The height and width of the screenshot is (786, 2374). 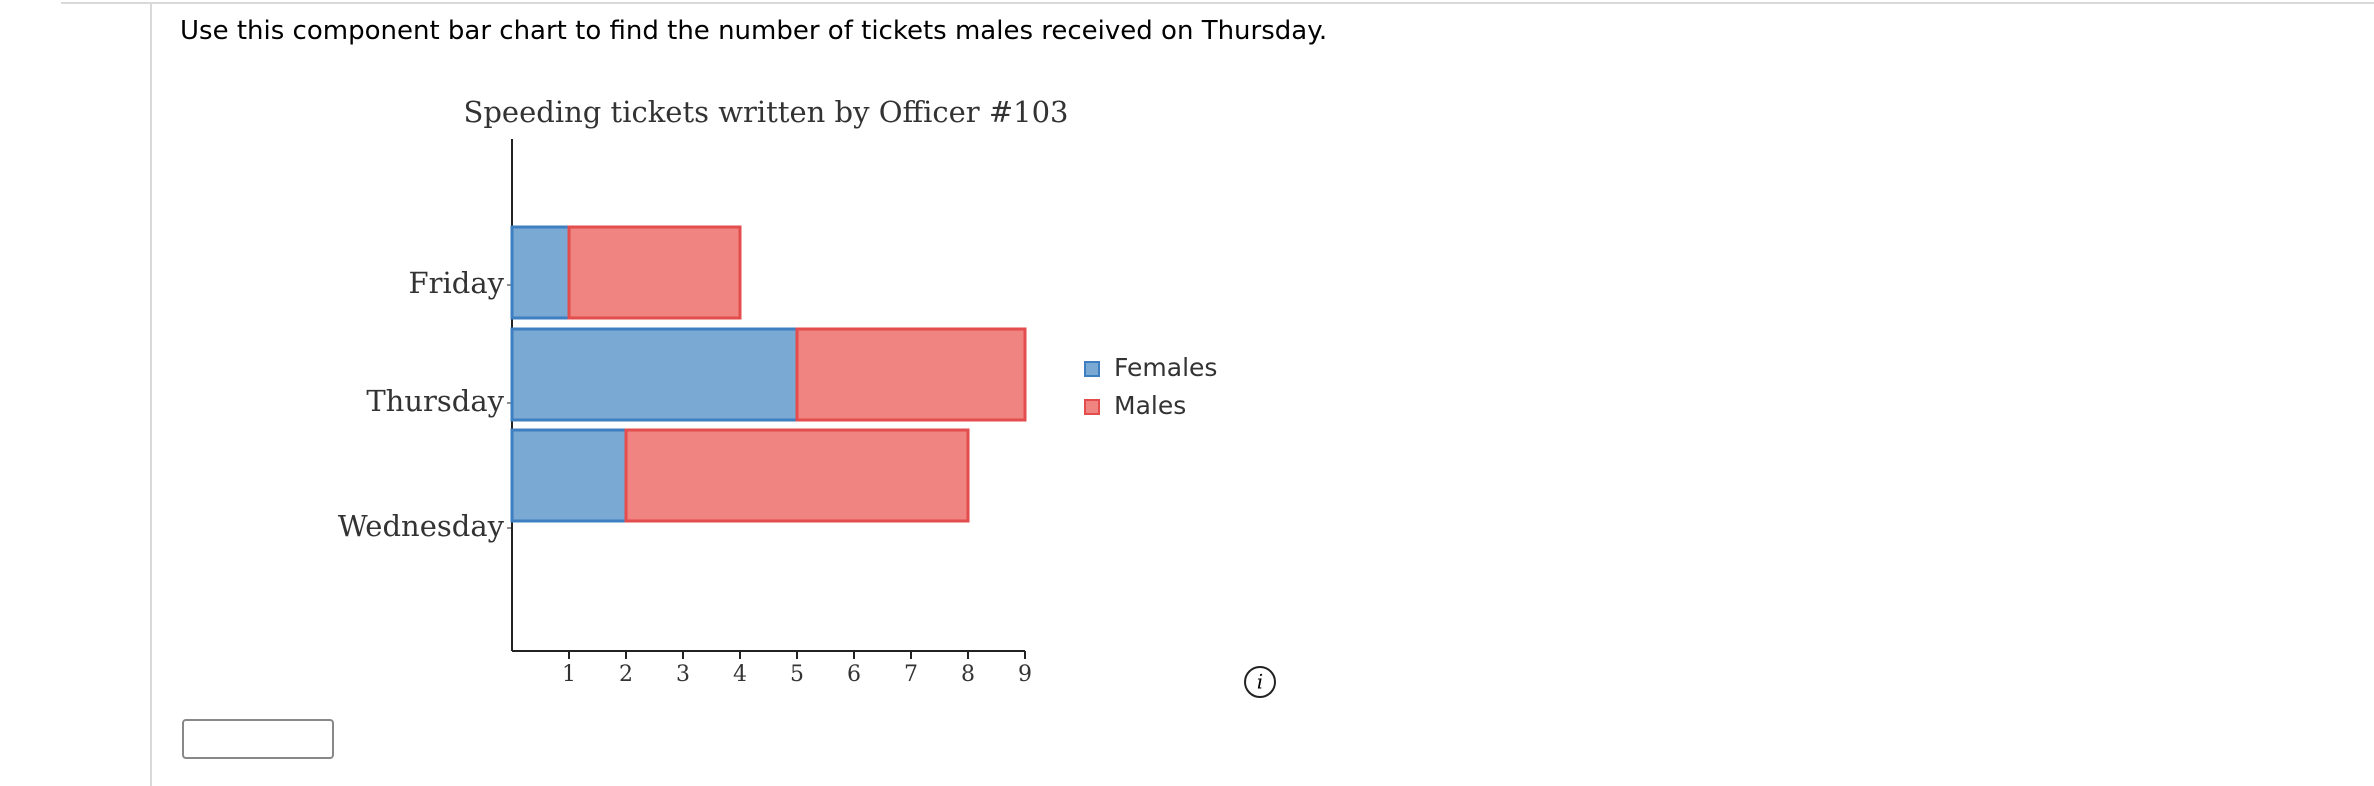 What do you see at coordinates (1150, 405) in the screenshot?
I see `legend-label: Males` at bounding box center [1150, 405].